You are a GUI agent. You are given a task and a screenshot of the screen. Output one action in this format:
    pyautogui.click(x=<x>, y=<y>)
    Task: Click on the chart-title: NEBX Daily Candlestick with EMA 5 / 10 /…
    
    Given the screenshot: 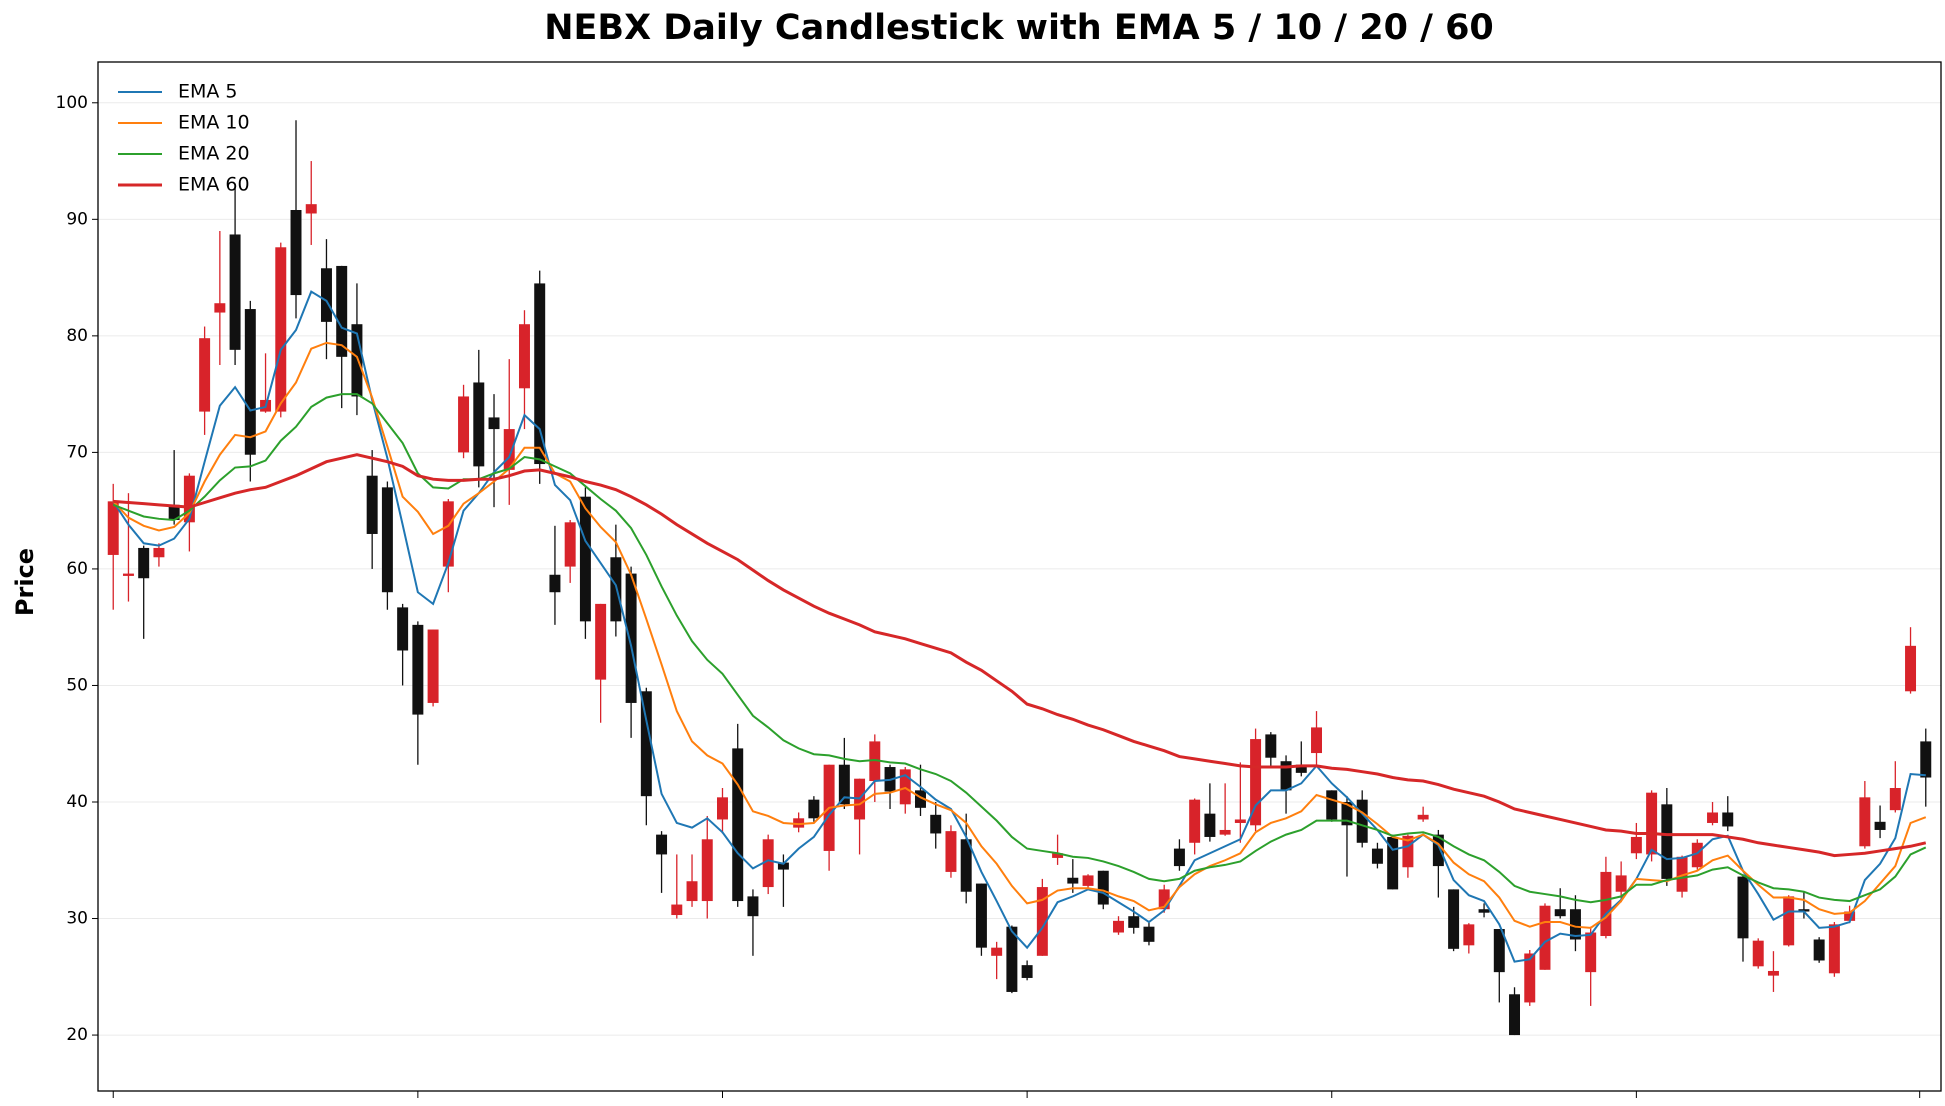 What is the action you would take?
    pyautogui.click(x=1019, y=28)
    